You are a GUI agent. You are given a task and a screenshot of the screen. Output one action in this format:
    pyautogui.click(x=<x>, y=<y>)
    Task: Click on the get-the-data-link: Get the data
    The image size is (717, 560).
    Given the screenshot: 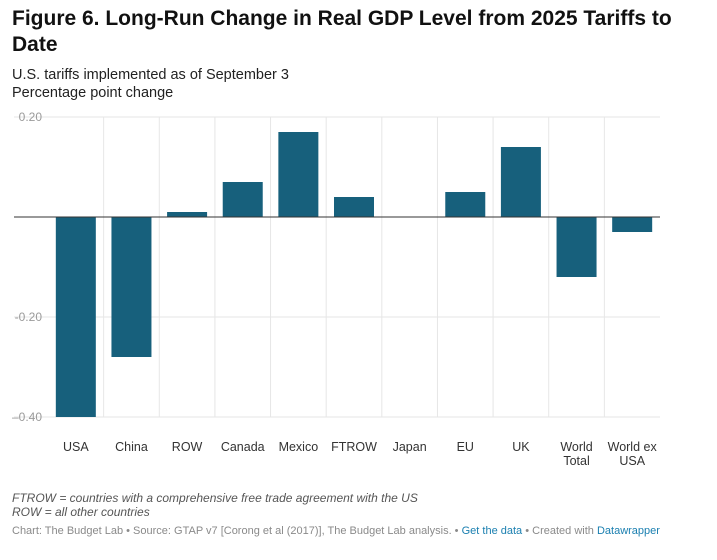 What is the action you would take?
    pyautogui.click(x=492, y=531)
    